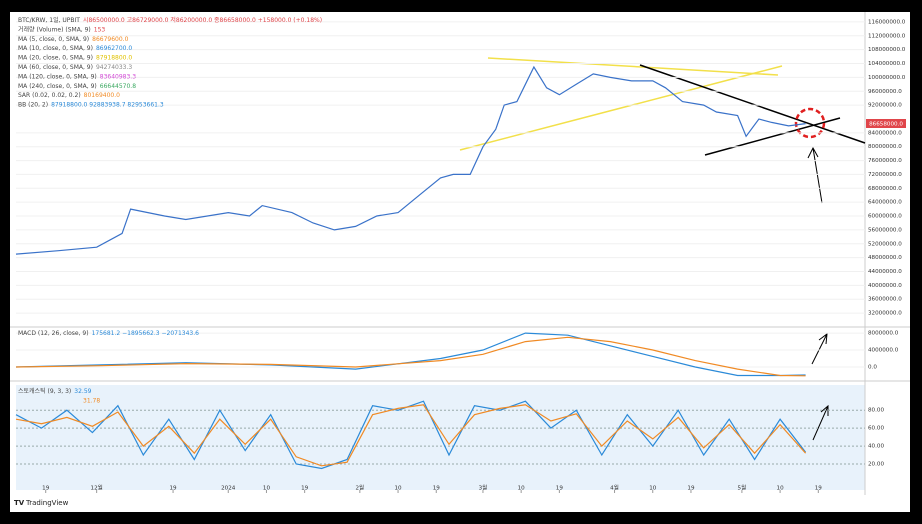 The height and width of the screenshot is (524, 922). What do you see at coordinates (55, 57) in the screenshot?
I see `legend-label: MA (20, close, 0, SMA, 9)` at bounding box center [55, 57].